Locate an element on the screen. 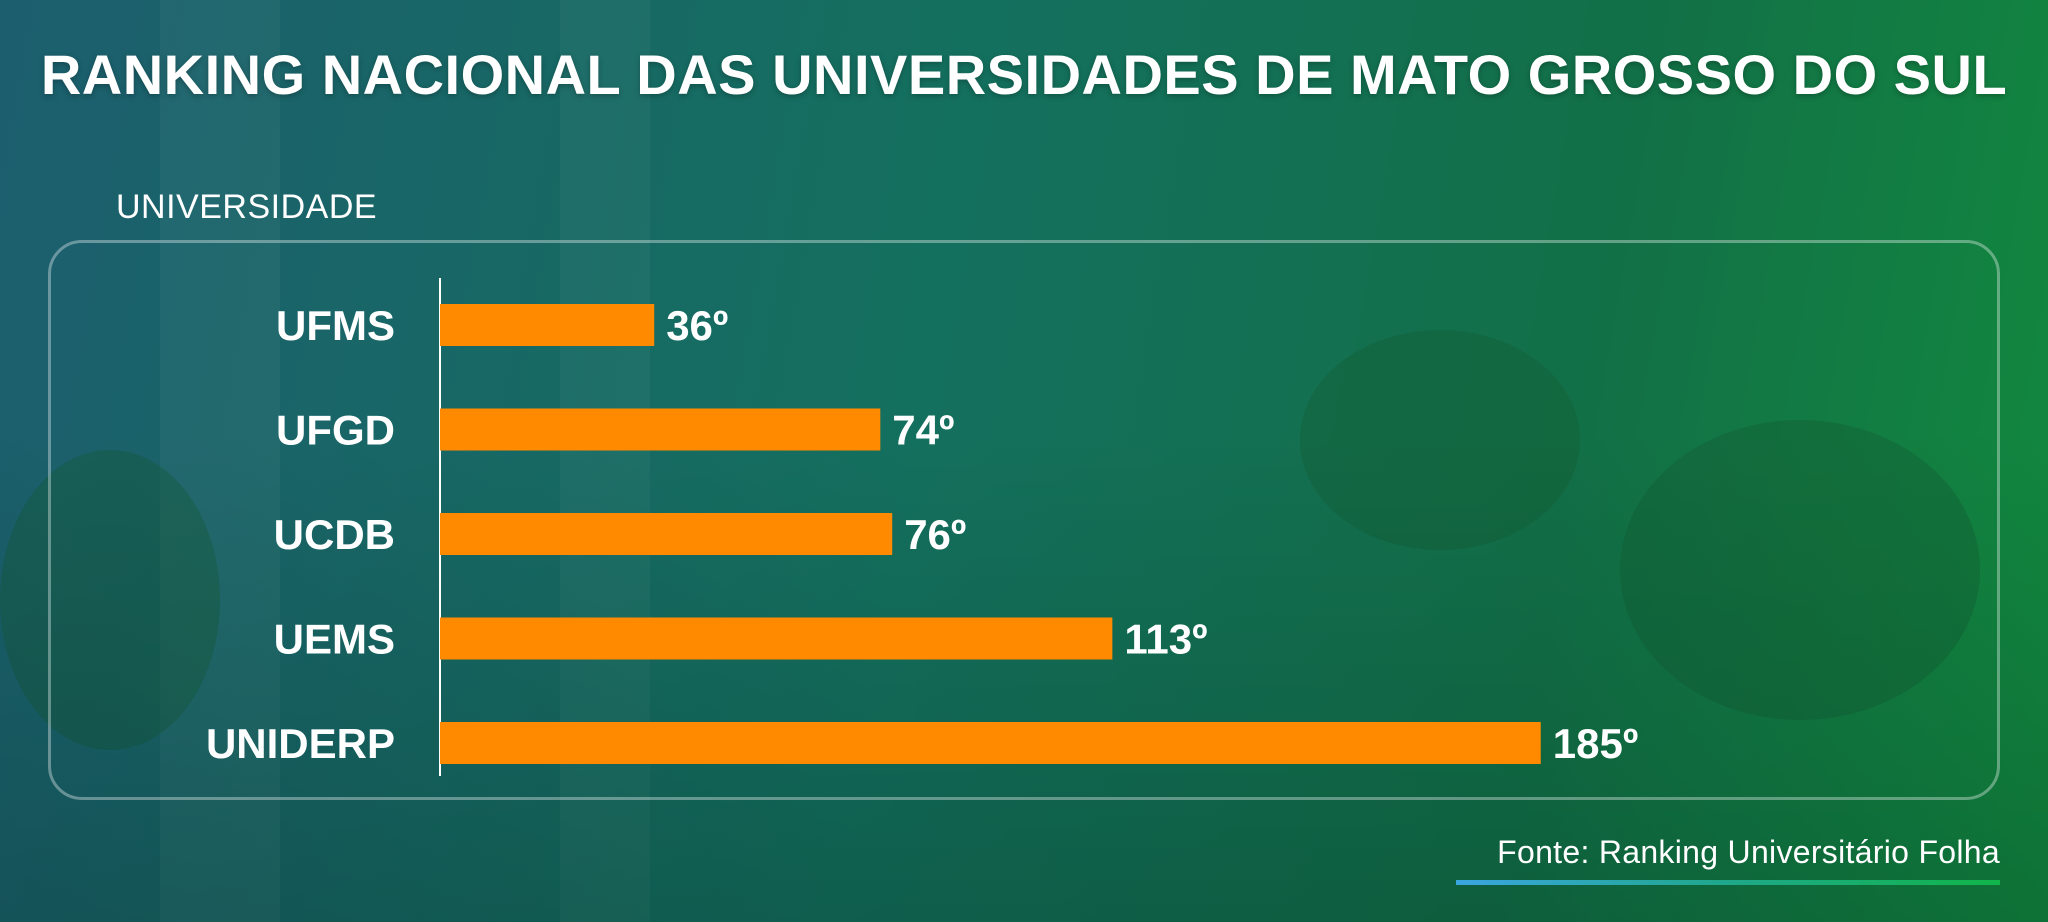 Image resolution: width=2048 pixels, height=922 pixels. category-label-uems: UEMS is located at coordinates (334, 639).